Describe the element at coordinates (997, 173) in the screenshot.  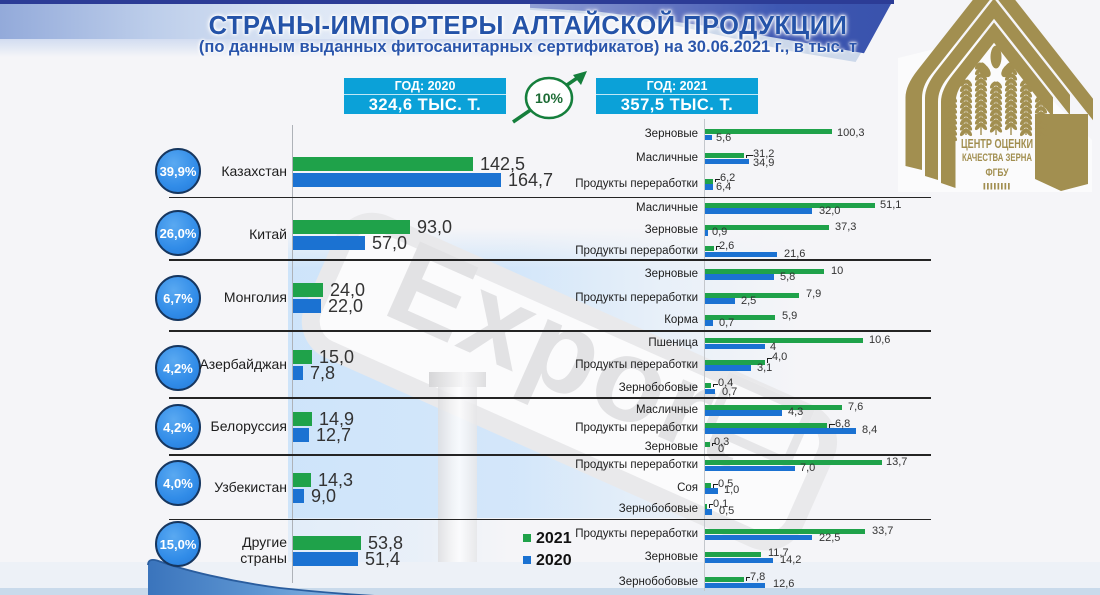
I see `svg-text: ФГБУ` at that location.